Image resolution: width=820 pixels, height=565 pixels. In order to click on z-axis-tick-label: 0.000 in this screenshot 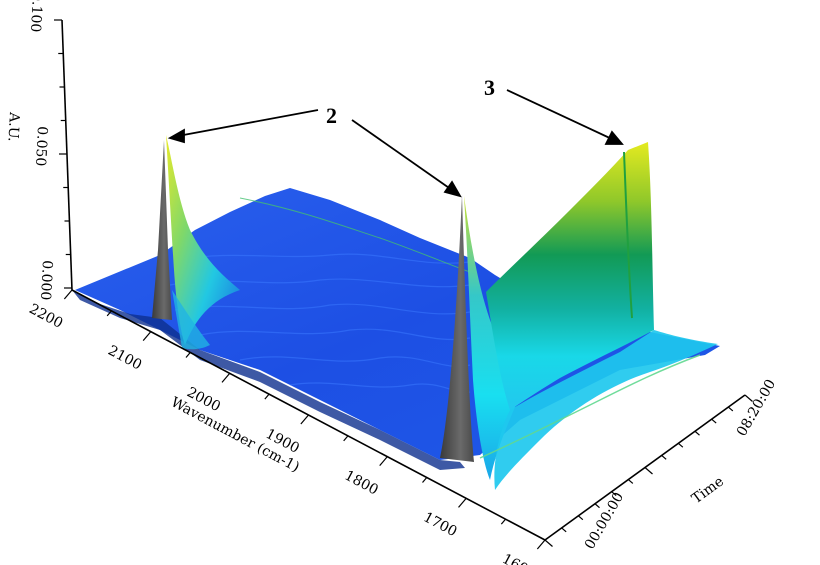, I will do `click(46, 280)`.